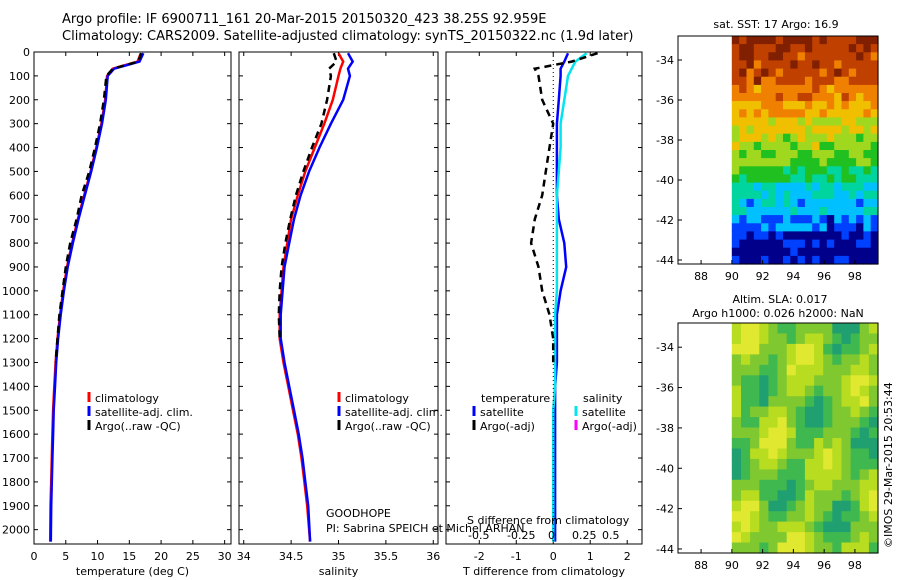  Describe the element at coordinates (665, 549) in the screenshot. I see `sla-ytick-label: -44` at that location.